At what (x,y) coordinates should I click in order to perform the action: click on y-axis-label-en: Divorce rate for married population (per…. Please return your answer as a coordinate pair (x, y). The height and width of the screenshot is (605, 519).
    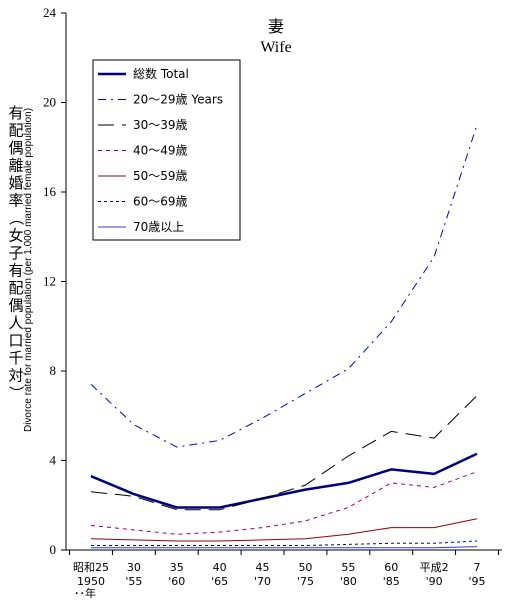
    Looking at the image, I should click on (28, 270).